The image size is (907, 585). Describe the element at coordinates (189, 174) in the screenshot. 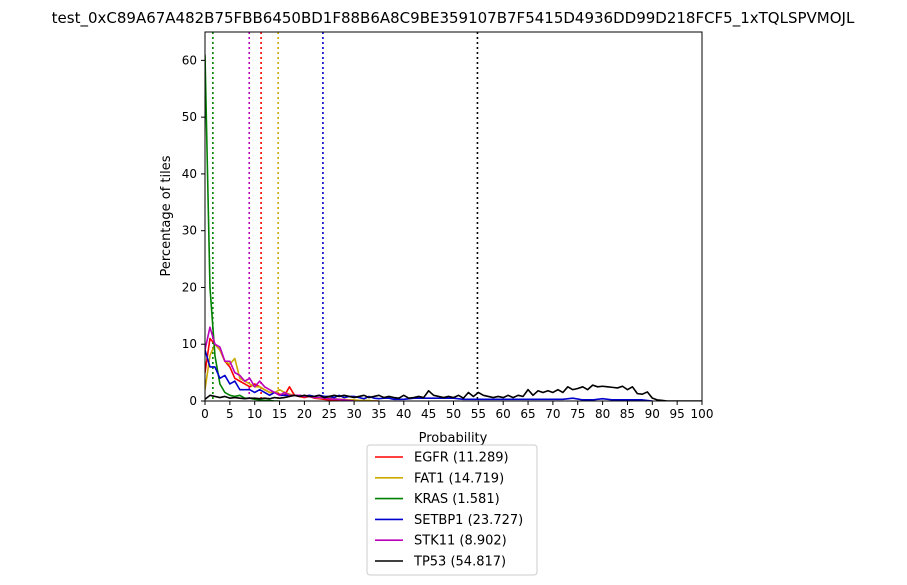

I see `y-tick-label-4: 40` at that location.